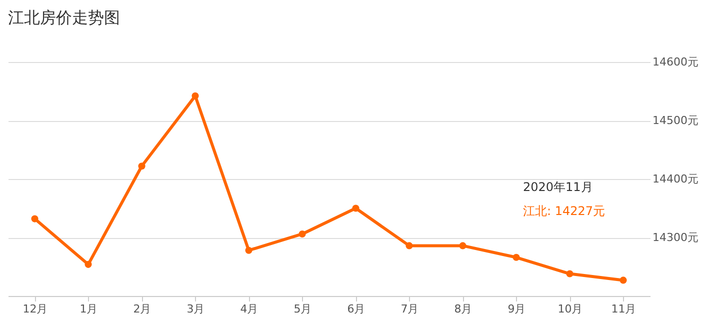  What do you see at coordinates (517, 309) in the screenshot?
I see `x-tick-label: 9月` at bounding box center [517, 309].